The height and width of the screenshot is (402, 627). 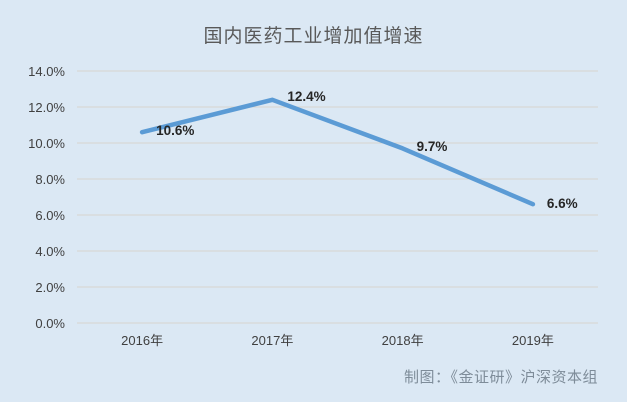 What do you see at coordinates (142, 340) in the screenshot?
I see `x-axis-tick-label: 2016年` at bounding box center [142, 340].